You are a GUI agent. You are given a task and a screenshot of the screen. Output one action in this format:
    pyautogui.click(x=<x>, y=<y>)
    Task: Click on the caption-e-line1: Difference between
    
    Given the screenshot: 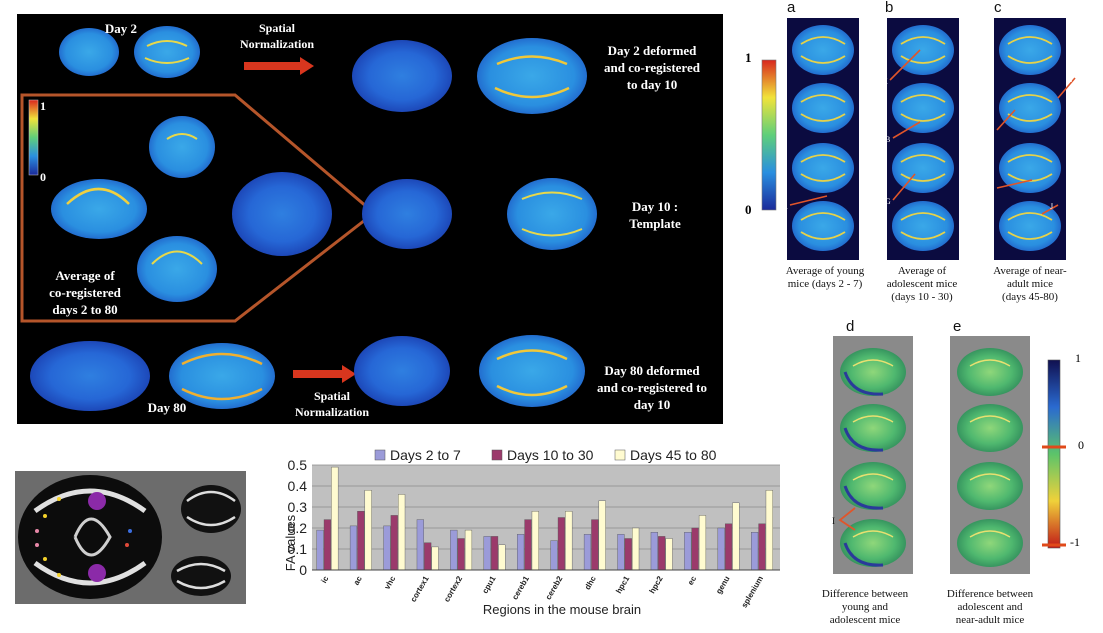 What is the action you would take?
    pyautogui.click(x=990, y=594)
    